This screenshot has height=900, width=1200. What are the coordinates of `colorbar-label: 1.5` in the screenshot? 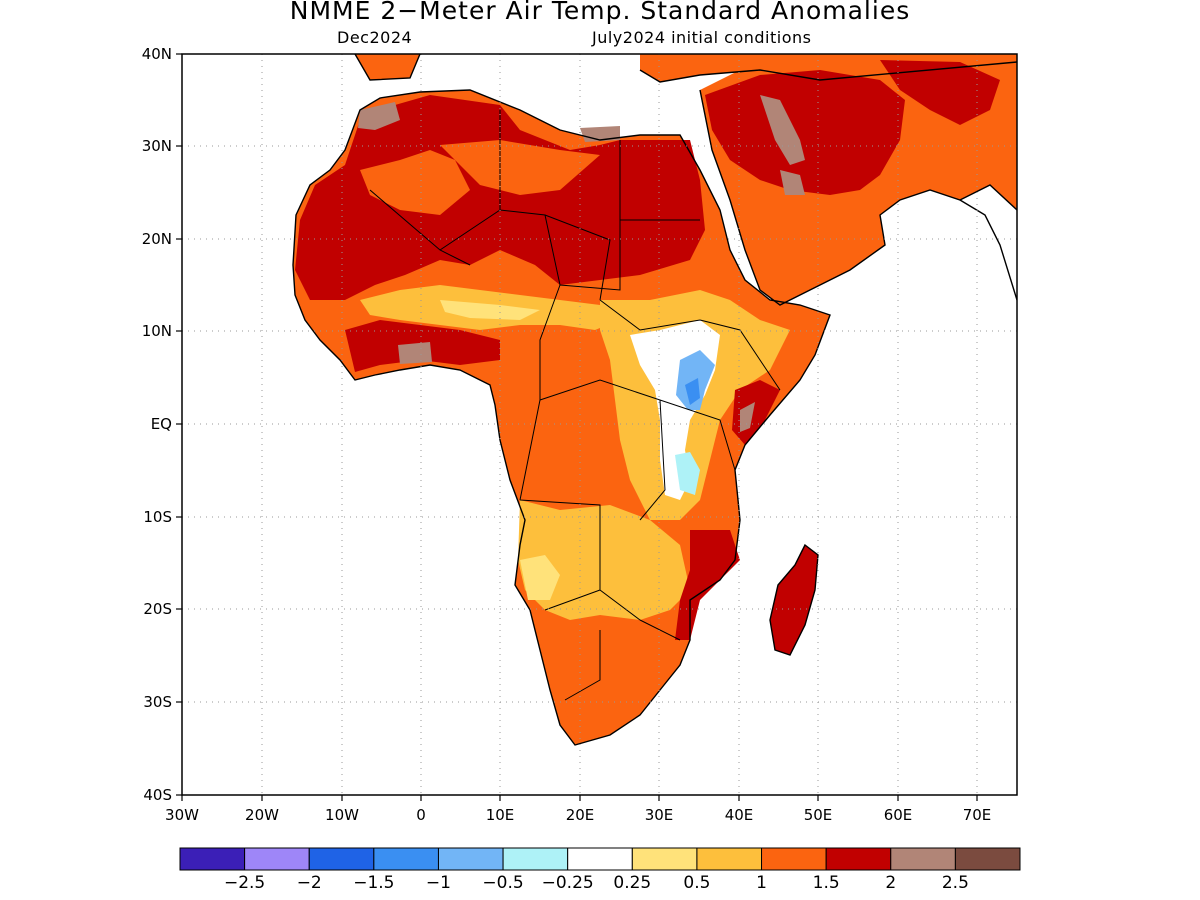 It's located at (826, 883).